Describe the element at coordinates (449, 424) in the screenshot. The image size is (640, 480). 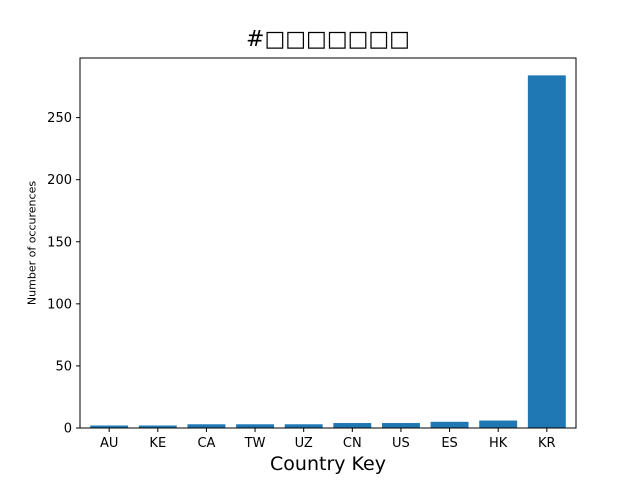
I see `bar-es` at that location.